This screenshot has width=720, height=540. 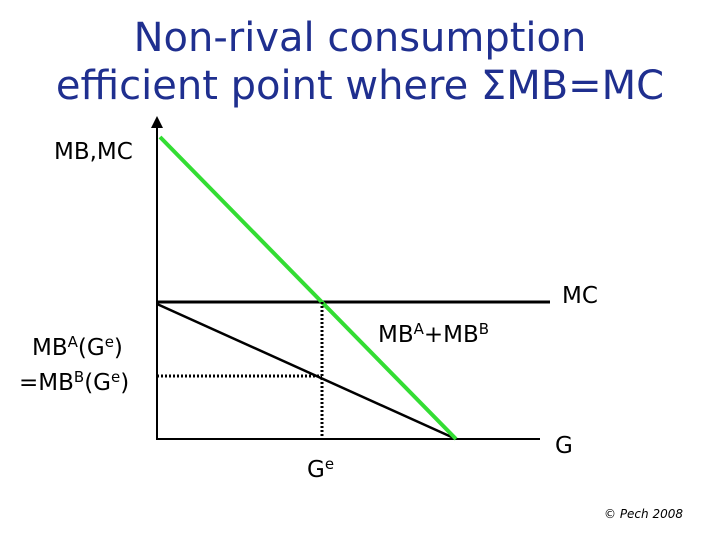 What do you see at coordinates (643, 514) in the screenshot?
I see `copyright-note: © Pech 2008` at bounding box center [643, 514].